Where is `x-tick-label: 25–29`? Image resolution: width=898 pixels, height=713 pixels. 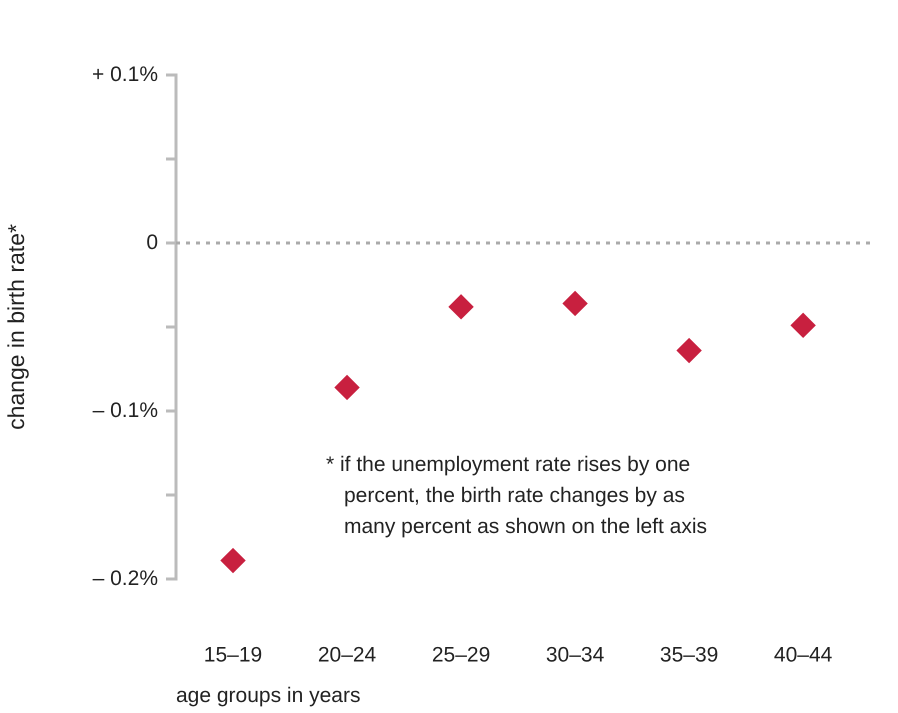
x-tick-label: 25–29 is located at coordinates (461, 654).